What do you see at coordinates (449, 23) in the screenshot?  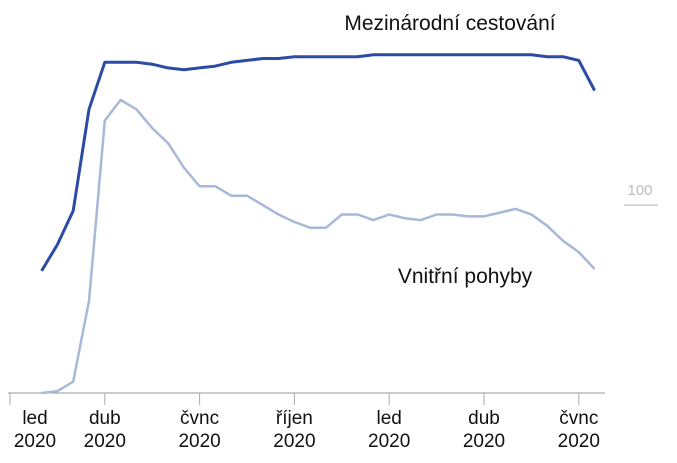 I see `series-label: Mezinárodní cestování` at bounding box center [449, 23].